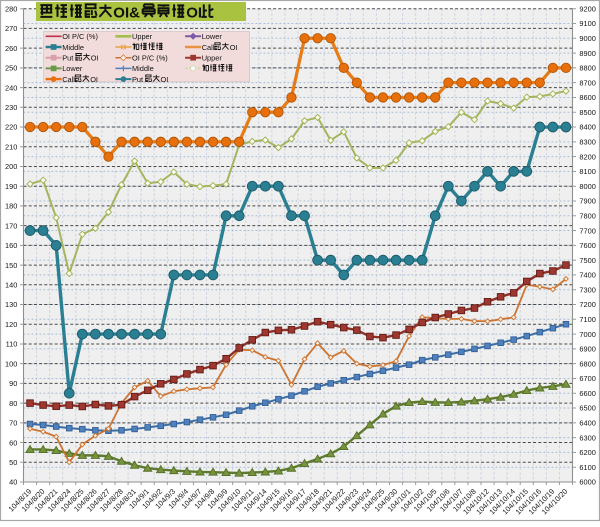  Describe the element at coordinates (587, 423) in the screenshot. I see `svg-text: 6400` at that location.